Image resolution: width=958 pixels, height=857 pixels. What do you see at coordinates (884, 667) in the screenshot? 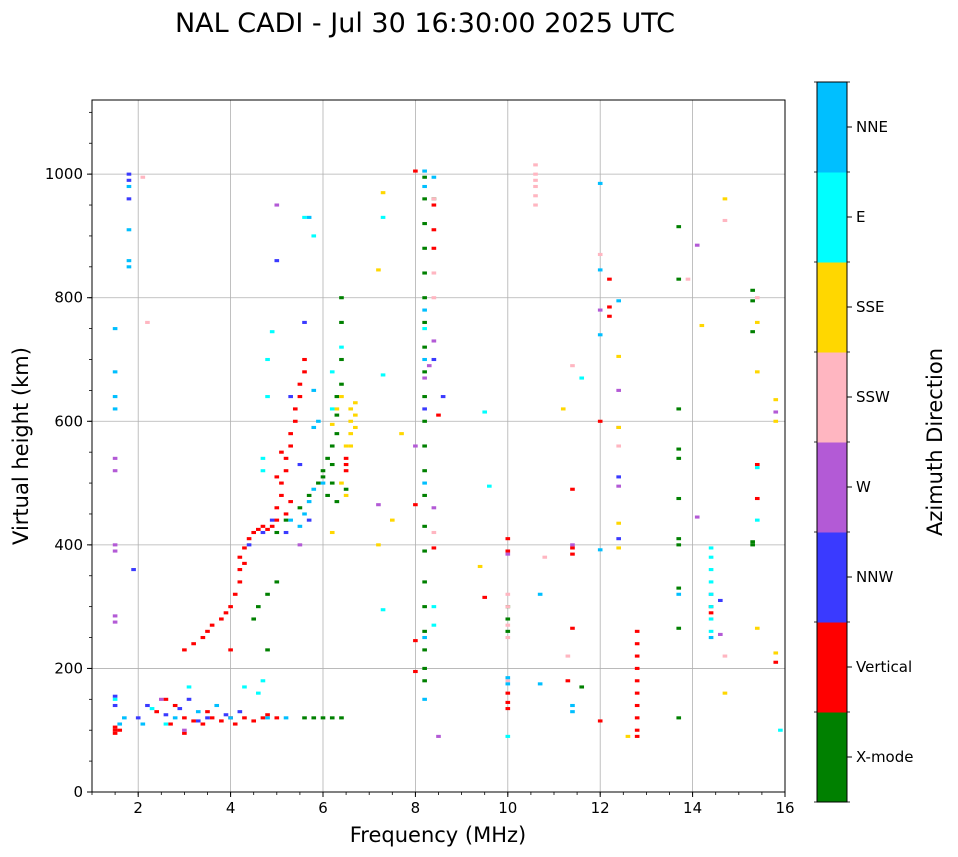
I see `colorbar-tick-label: Vertical` at bounding box center [884, 667].